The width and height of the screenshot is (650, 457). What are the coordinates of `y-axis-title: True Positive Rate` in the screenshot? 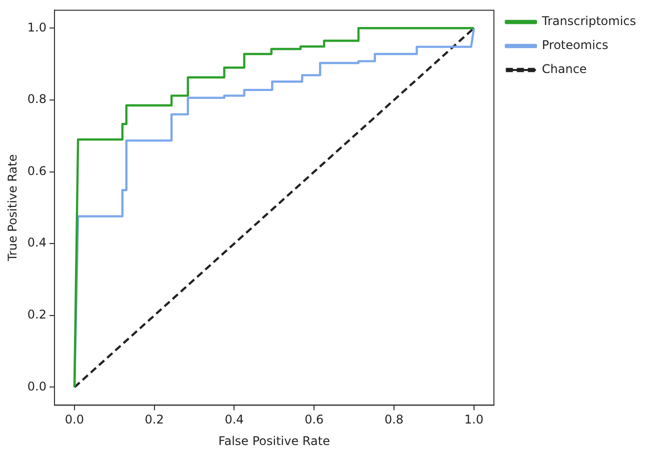 It's located at (12, 208).